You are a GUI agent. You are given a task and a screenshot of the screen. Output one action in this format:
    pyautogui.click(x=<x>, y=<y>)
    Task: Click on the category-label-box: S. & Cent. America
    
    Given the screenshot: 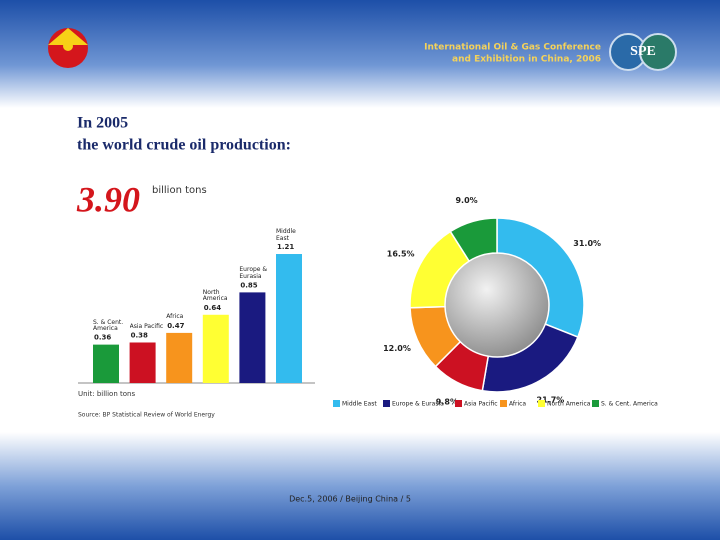 What is the action you would take?
    pyautogui.click(x=108, y=325)
    